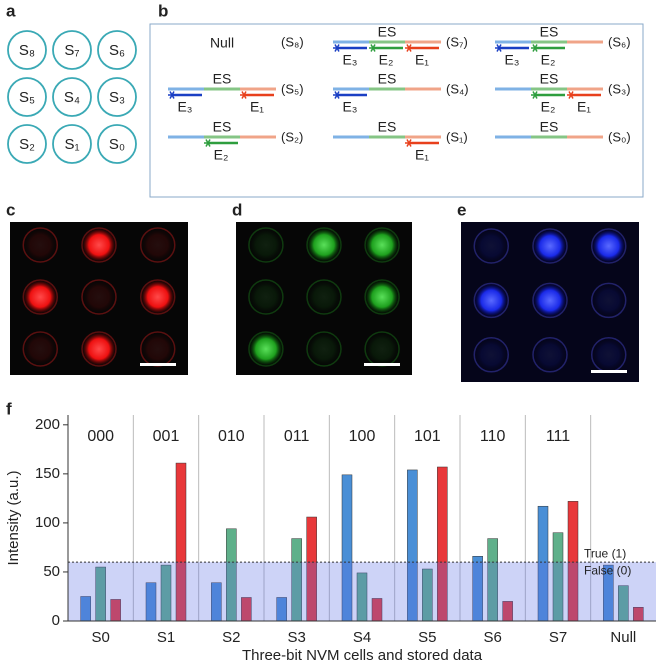  Describe the element at coordinates (163, 10) in the screenshot. I see `panel-label: b` at that location.